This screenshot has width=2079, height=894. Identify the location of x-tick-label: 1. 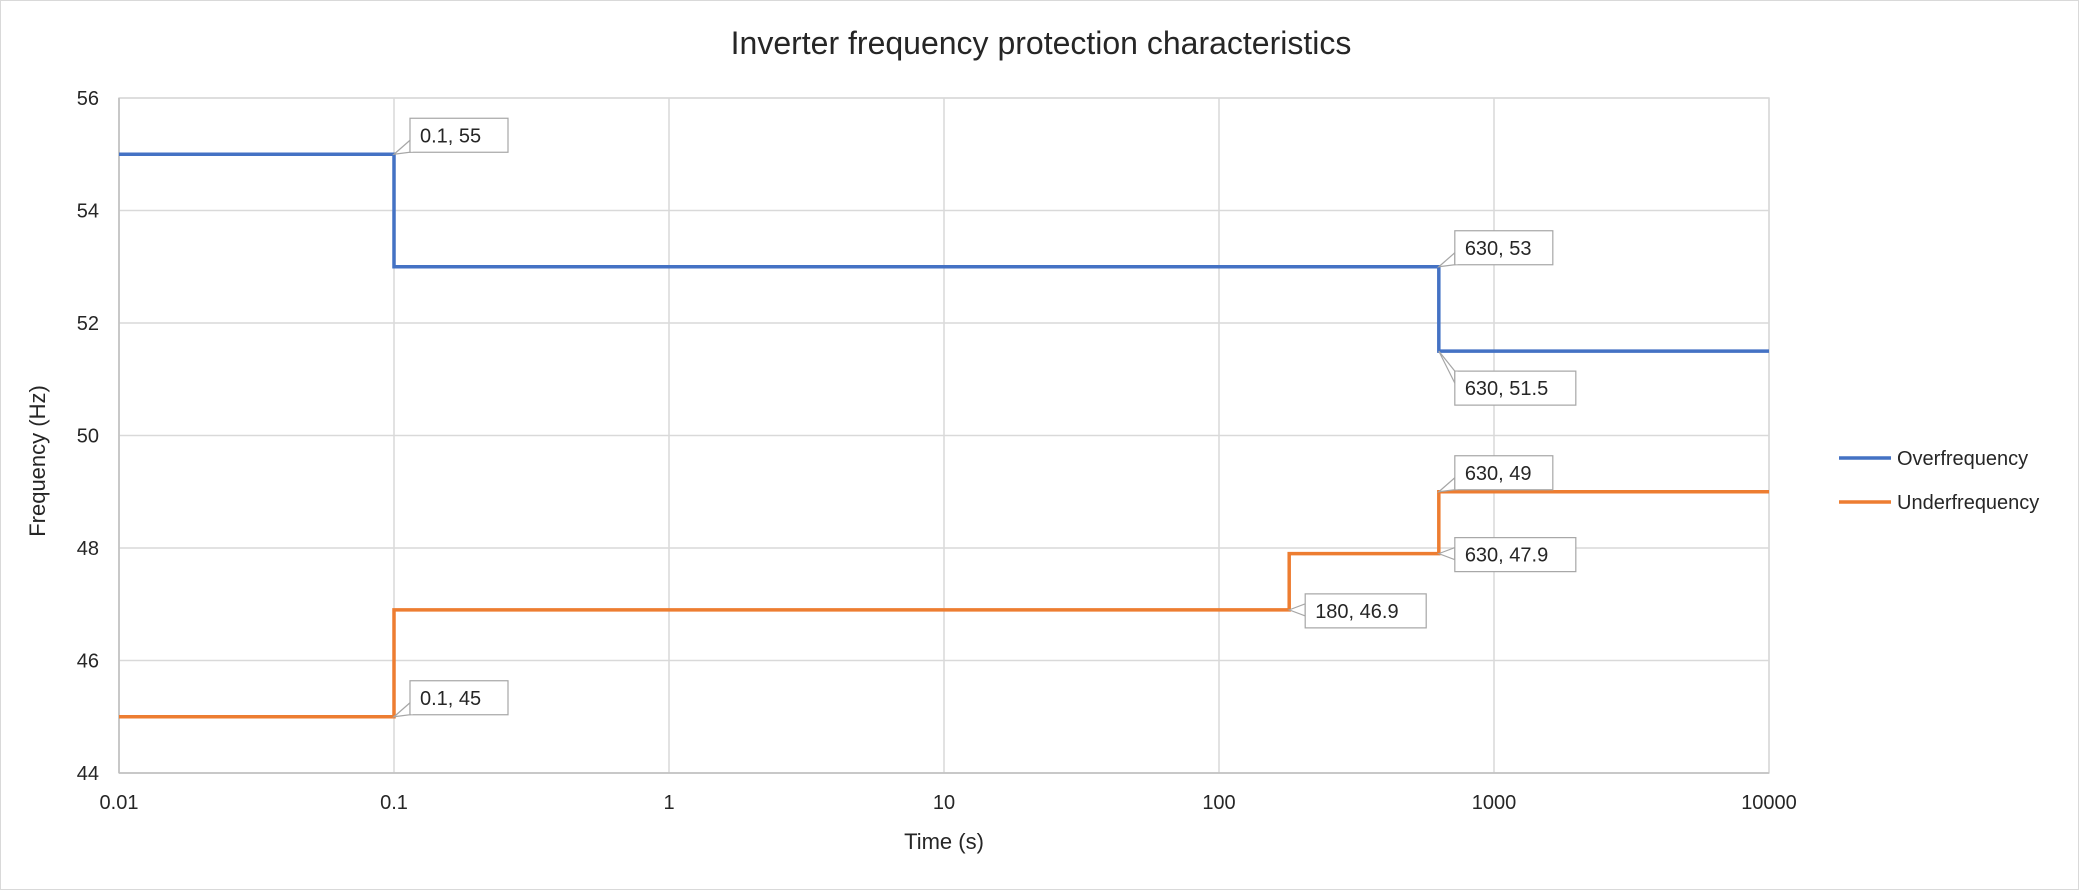
(668, 803).